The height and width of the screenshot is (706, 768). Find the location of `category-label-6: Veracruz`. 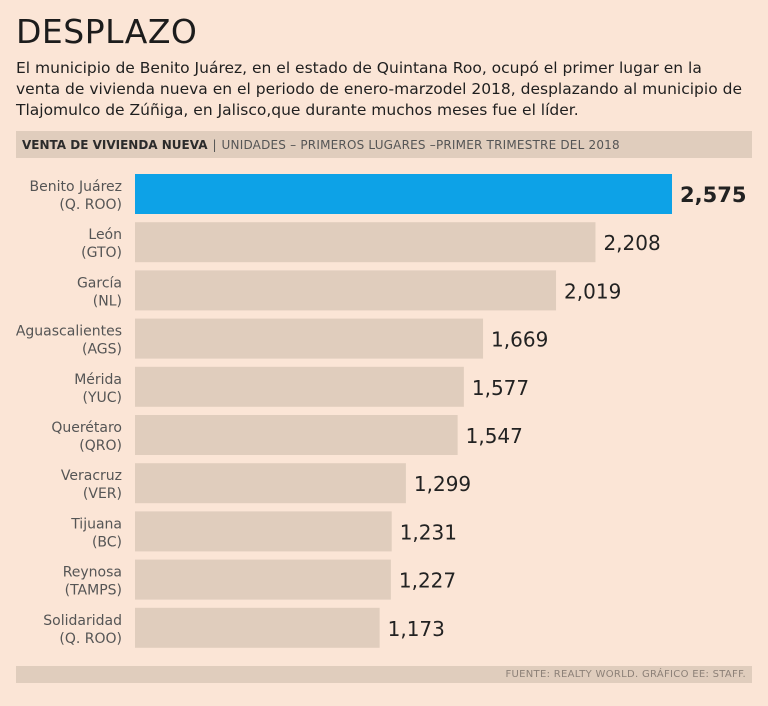

category-label-6: Veracruz is located at coordinates (91, 476).